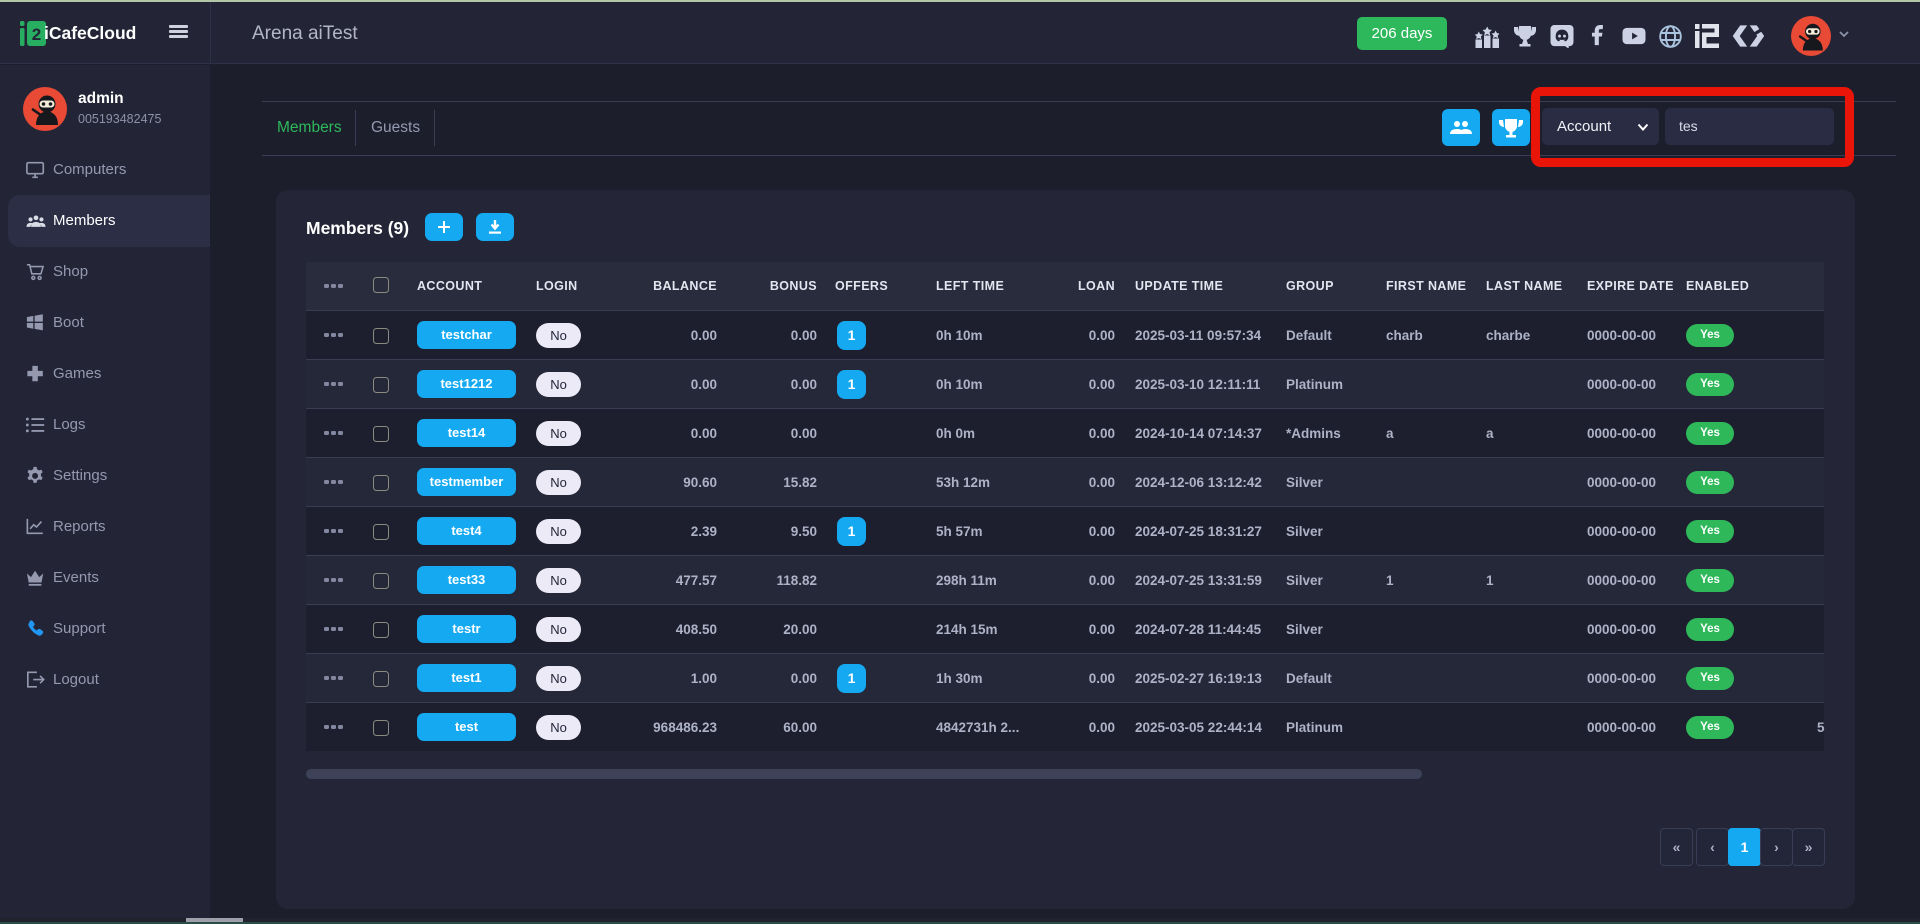 The image size is (1920, 924). I want to click on svg-text: 2, so click(36, 34).